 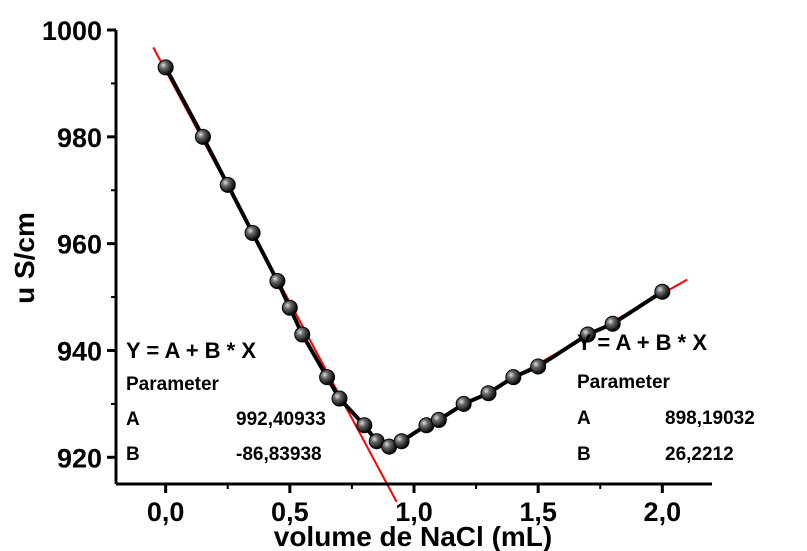 I want to click on y-tick-label: 920, so click(x=79, y=458).